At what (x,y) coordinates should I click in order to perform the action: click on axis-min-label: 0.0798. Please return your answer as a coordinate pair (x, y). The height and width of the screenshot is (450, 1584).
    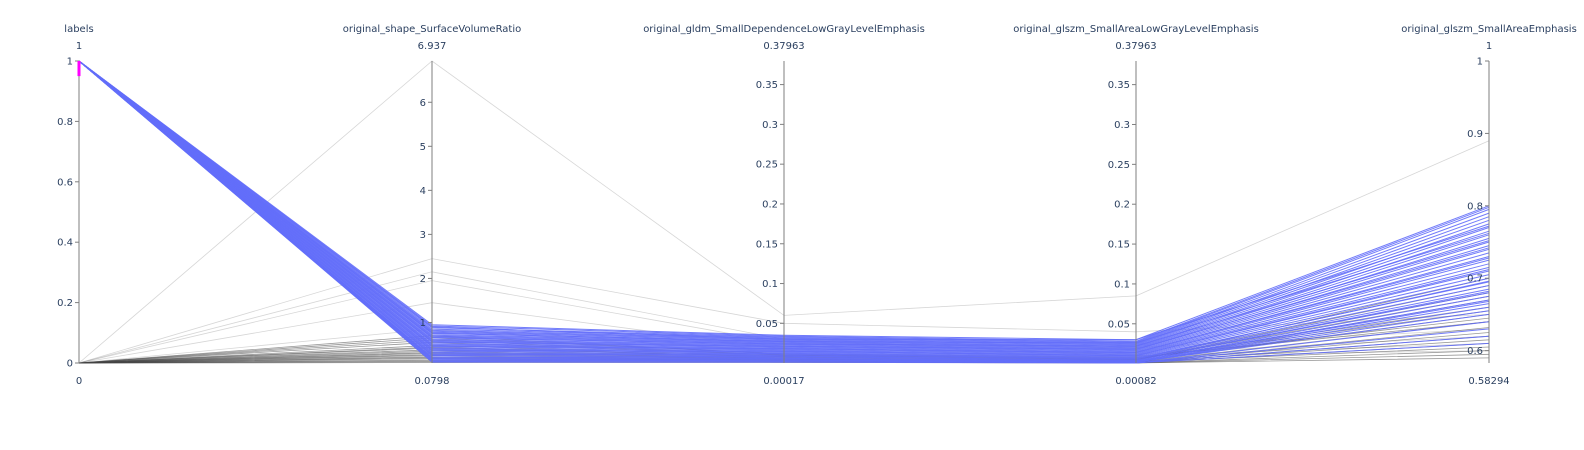
    Looking at the image, I should click on (432, 381).